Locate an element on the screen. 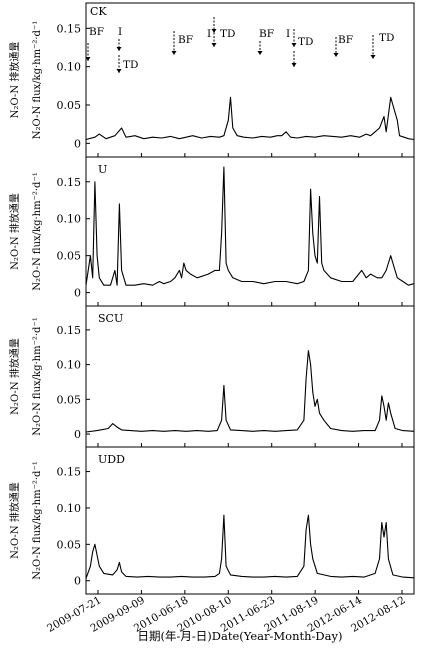  panel-label: CK is located at coordinates (98, 11).